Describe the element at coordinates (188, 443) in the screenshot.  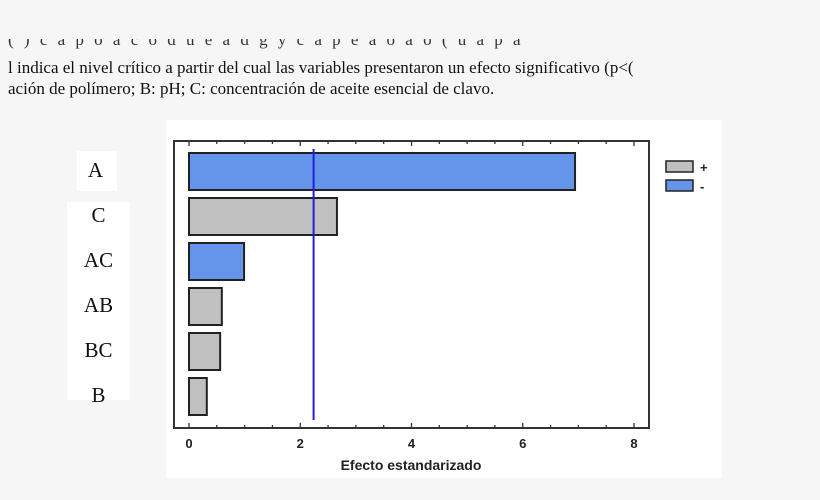
I see `x-tick-label: 0` at that location.